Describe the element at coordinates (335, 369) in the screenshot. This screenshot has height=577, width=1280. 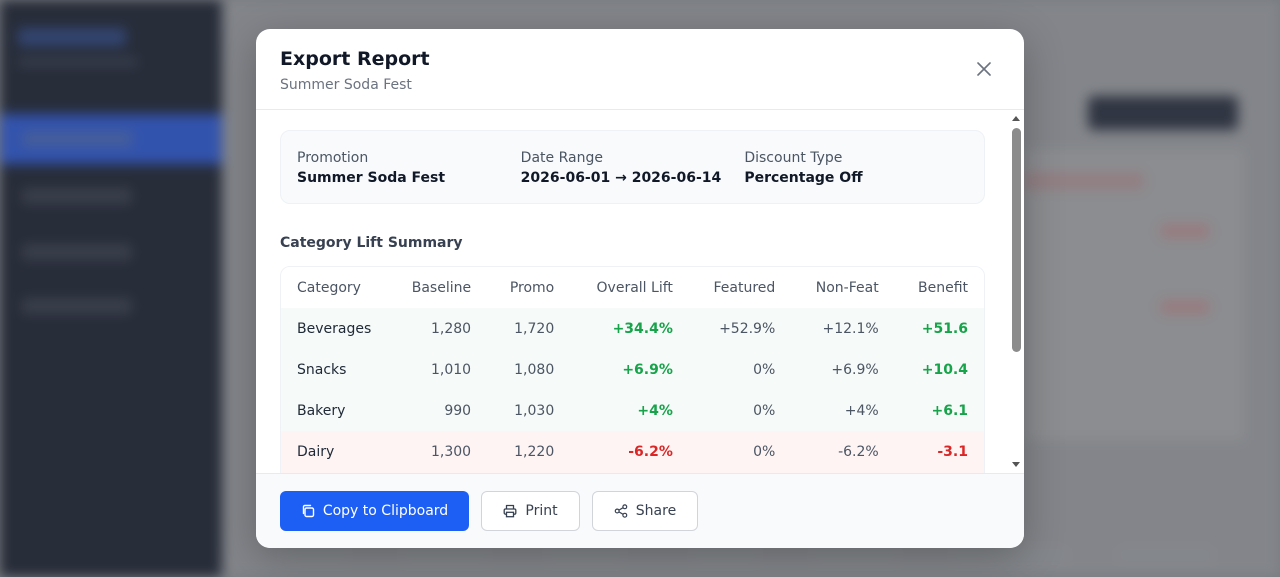
I see `table-cell: Snacks` at that location.